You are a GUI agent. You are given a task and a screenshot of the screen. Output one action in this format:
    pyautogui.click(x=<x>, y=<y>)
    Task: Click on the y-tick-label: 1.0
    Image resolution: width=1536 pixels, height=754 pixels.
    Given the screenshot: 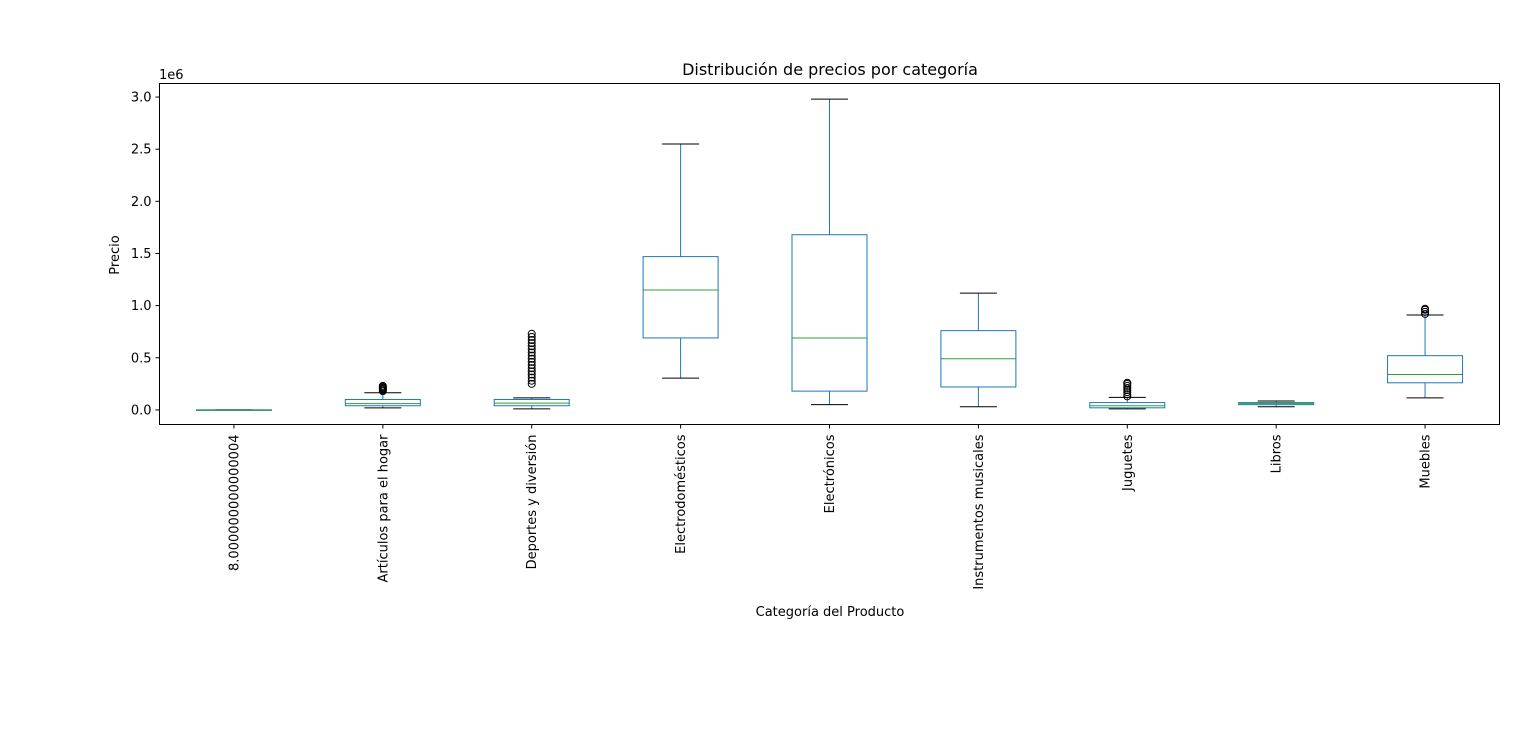 What is the action you would take?
    pyautogui.click(x=141, y=306)
    